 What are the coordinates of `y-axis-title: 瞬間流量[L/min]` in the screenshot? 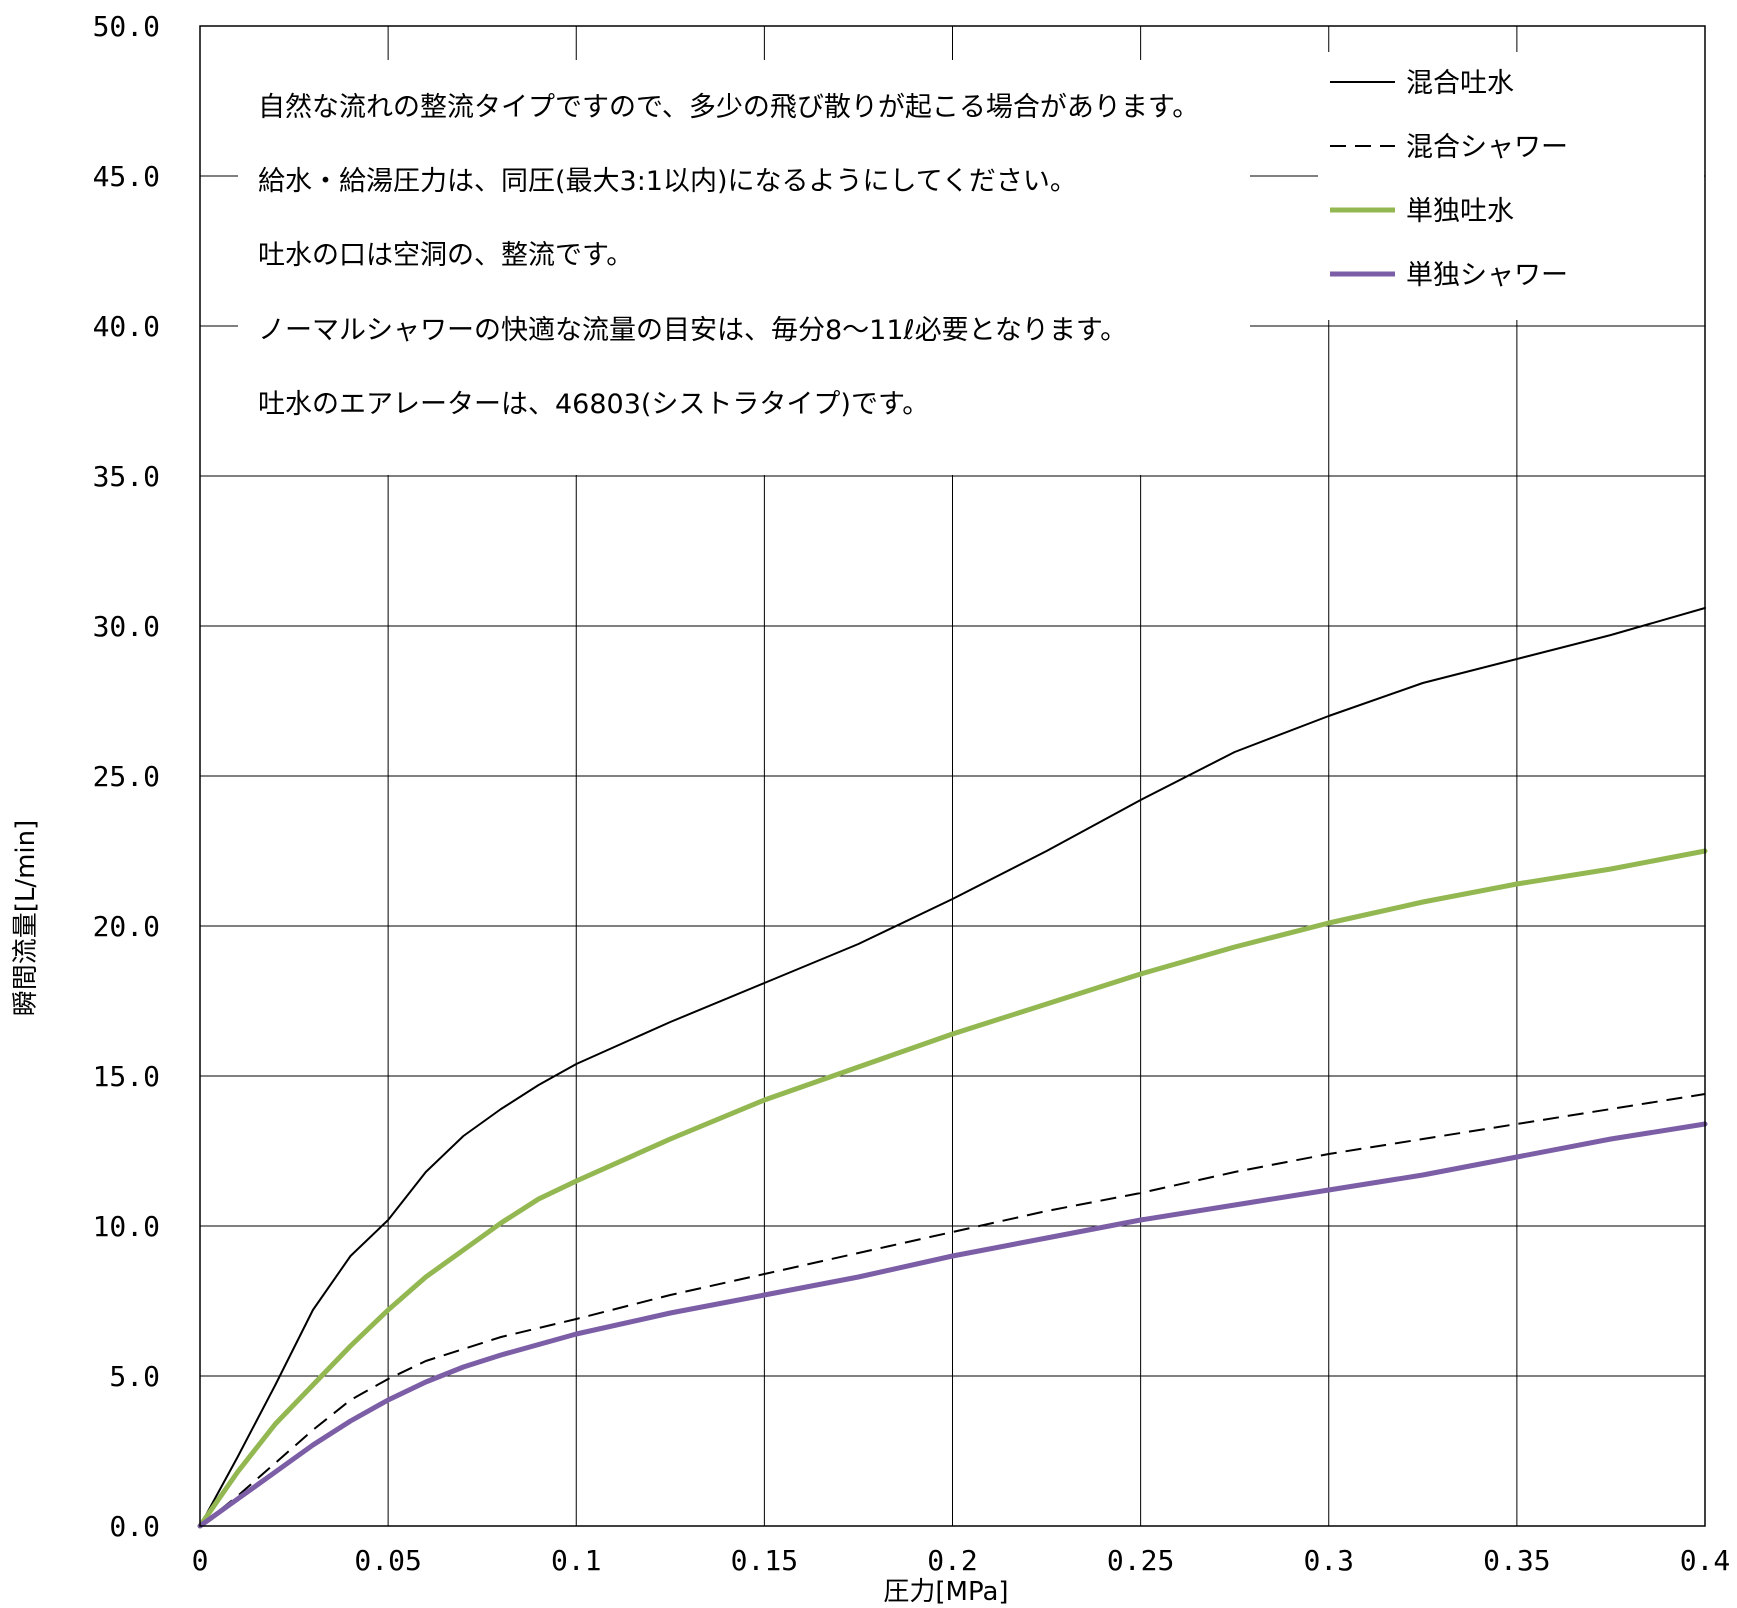 It's located at (26, 918).